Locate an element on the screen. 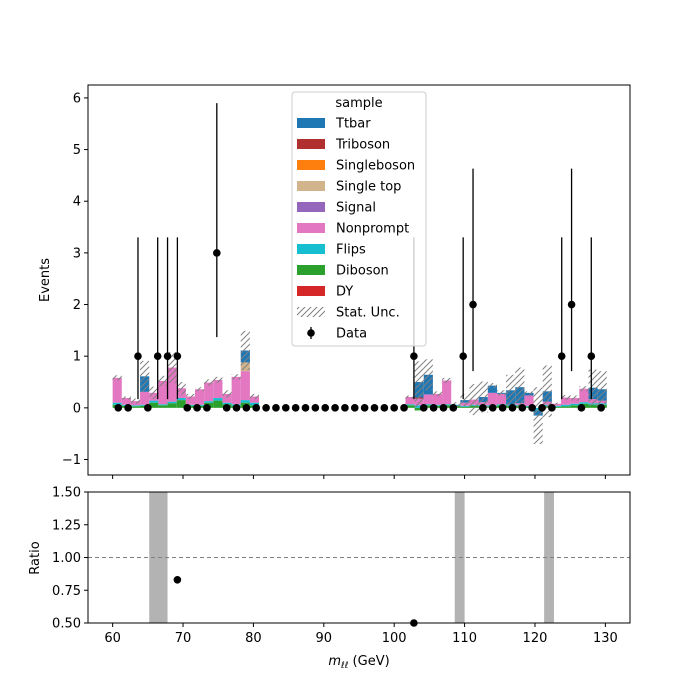 The height and width of the screenshot is (700, 700). legend-label: DY is located at coordinates (344, 292).